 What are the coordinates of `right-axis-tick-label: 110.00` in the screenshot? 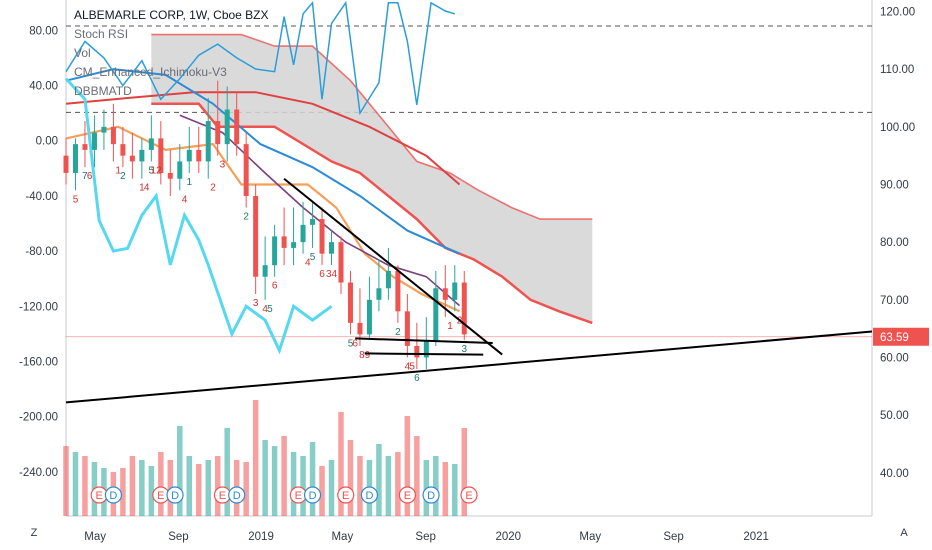 It's located at (897, 70).